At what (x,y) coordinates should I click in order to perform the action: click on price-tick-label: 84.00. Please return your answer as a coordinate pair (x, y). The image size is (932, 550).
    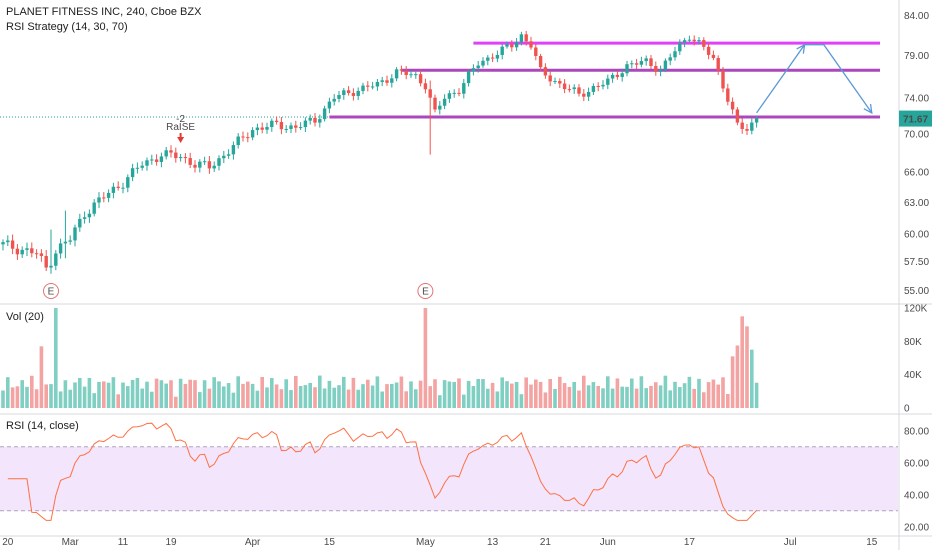
    Looking at the image, I should click on (916, 16).